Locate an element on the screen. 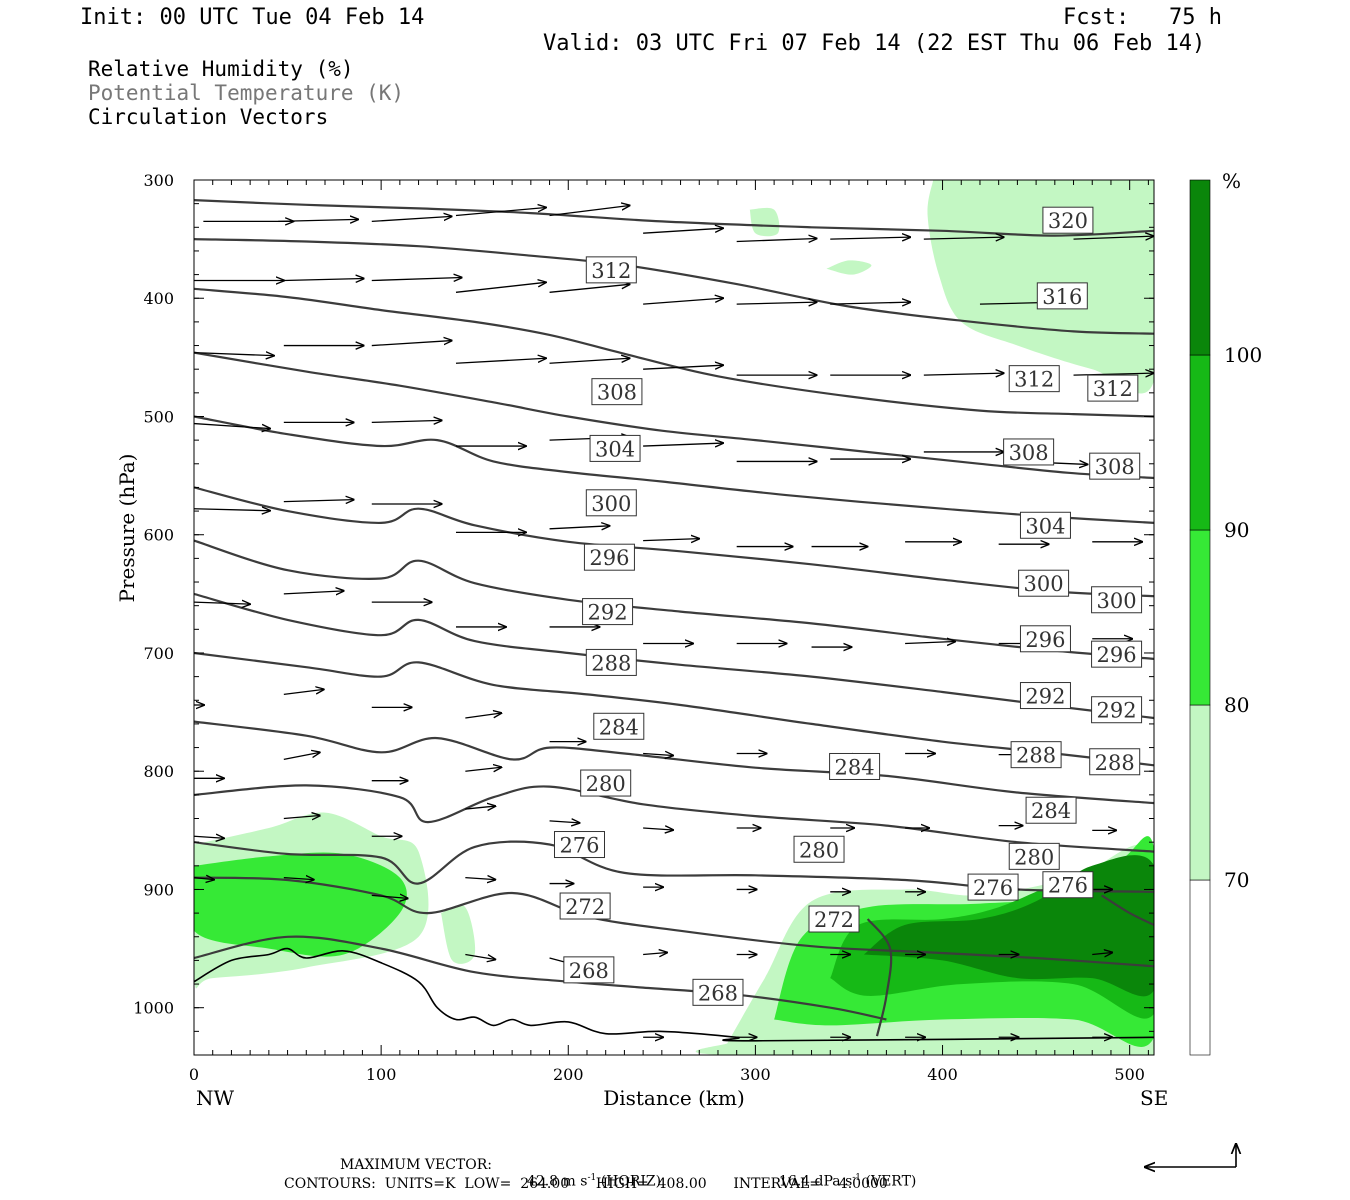 This screenshot has width=1350, height=1200. legend-circulation-vectors: Circulation Vectors is located at coordinates (208, 117).